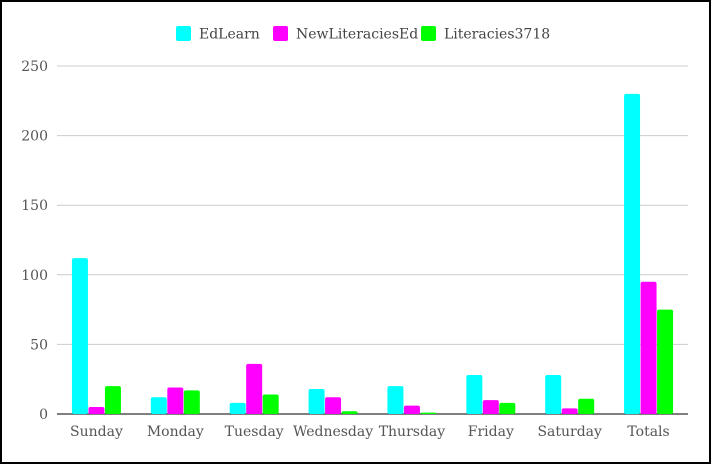 This screenshot has width=711, height=464. Describe the element at coordinates (229, 35) in the screenshot. I see `legend-label-edlearn: EdLearn` at that location.